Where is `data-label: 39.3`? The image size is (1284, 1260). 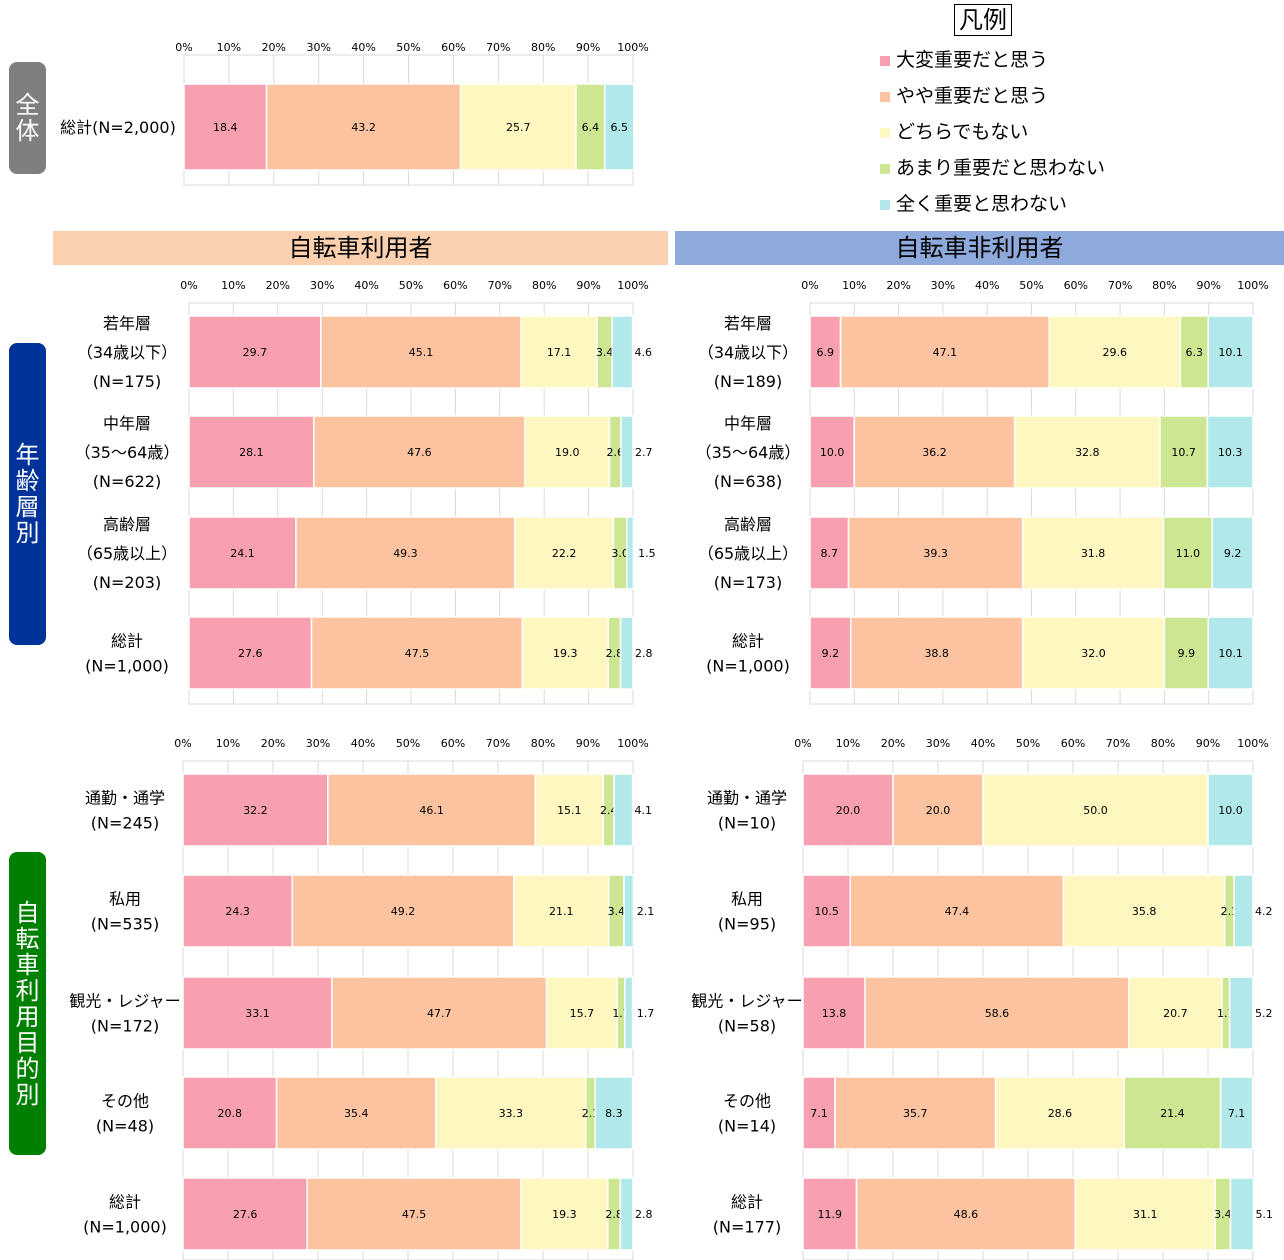
data-label: 39.3 is located at coordinates (935, 553).